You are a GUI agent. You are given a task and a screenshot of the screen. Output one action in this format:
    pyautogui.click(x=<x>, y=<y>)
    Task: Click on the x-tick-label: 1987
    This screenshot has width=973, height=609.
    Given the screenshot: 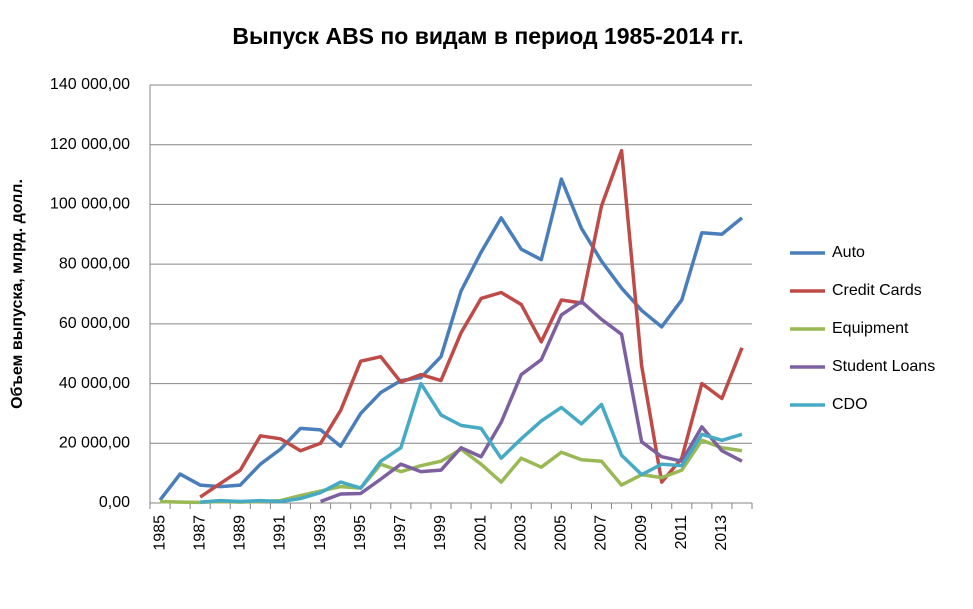 What is the action you would take?
    pyautogui.click(x=199, y=533)
    